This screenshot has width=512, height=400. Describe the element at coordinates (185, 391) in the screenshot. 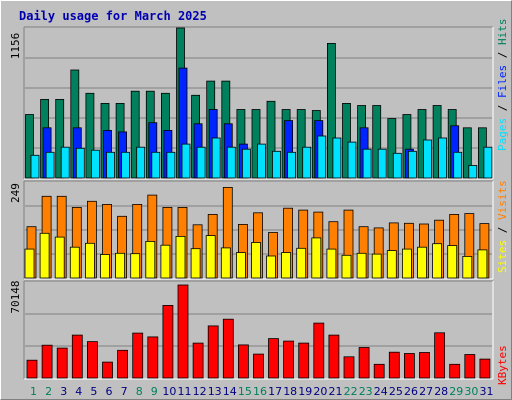

I see `day-label-11: 11` at that location.